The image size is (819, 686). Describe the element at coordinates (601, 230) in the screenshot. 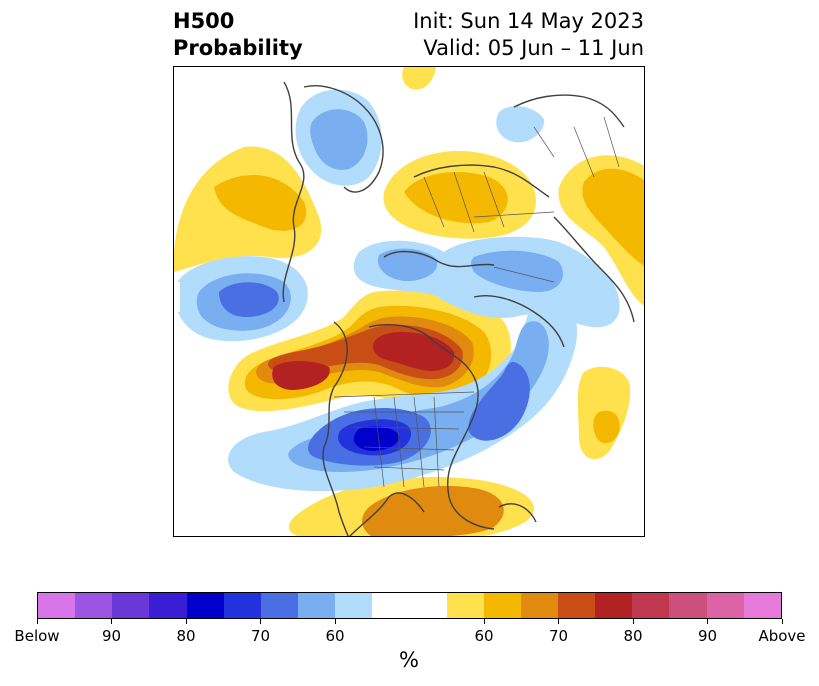

I see `above-anomaly-east-asia` at that location.